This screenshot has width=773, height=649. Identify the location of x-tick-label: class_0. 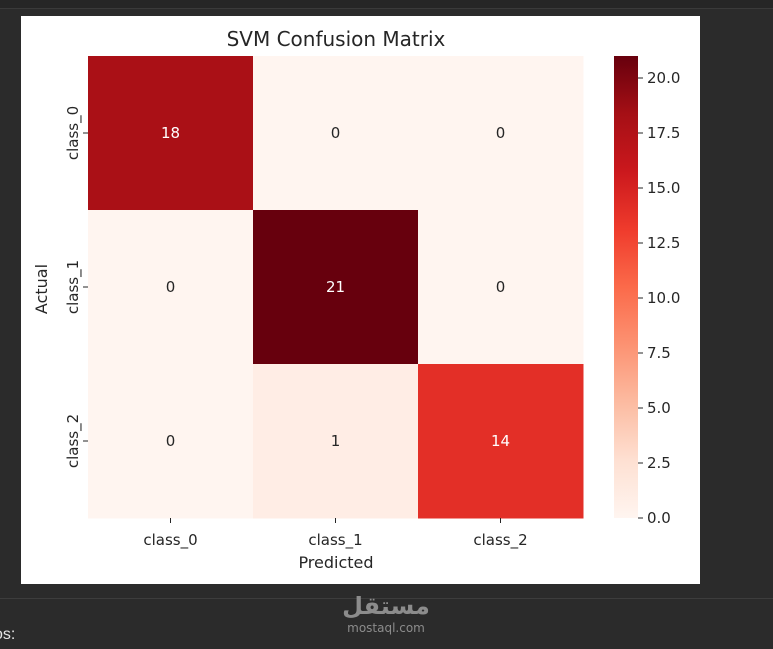
(170, 540).